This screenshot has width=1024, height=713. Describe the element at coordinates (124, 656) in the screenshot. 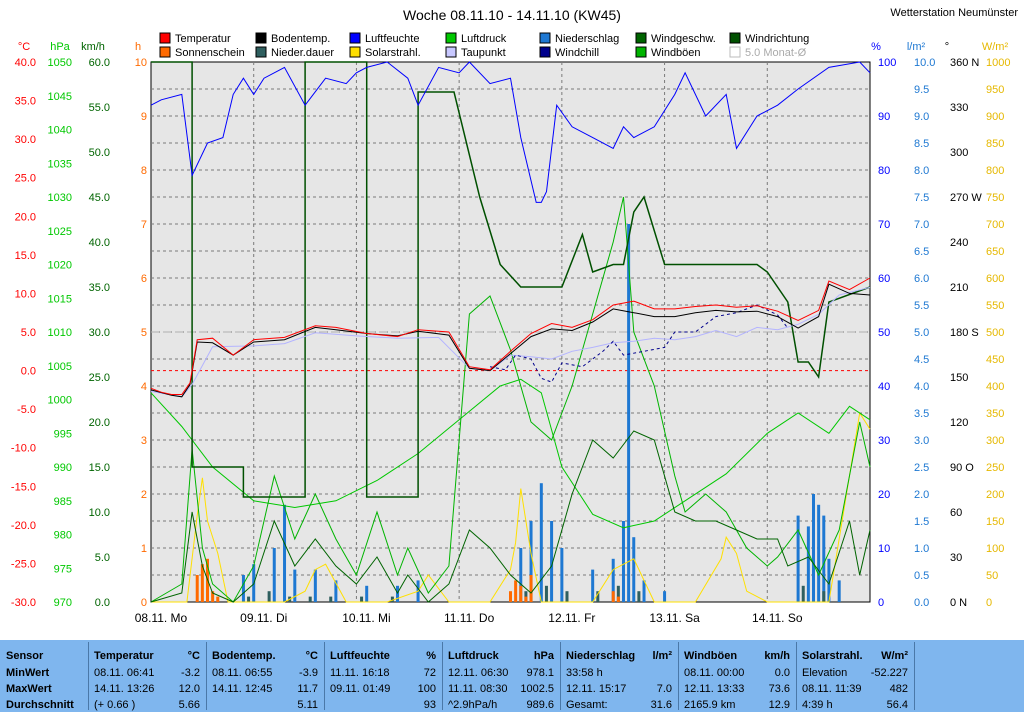

I see `stats-title: Temperatur` at that location.